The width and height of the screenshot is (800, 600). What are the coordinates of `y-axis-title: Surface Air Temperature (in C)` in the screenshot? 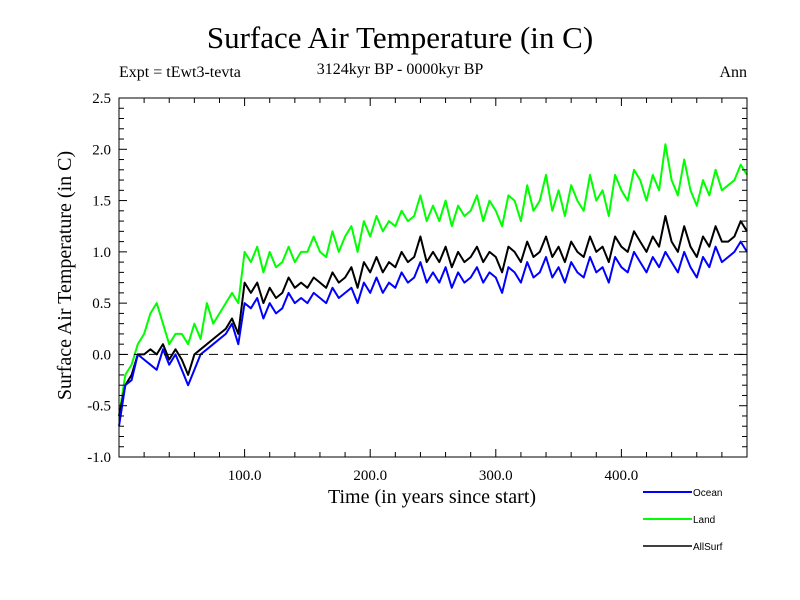 It's located at (65, 275).